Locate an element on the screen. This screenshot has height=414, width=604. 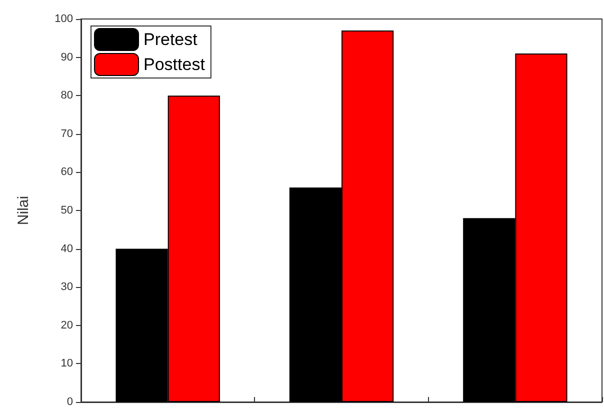
y-tick-label: 40 is located at coordinates (66, 248).